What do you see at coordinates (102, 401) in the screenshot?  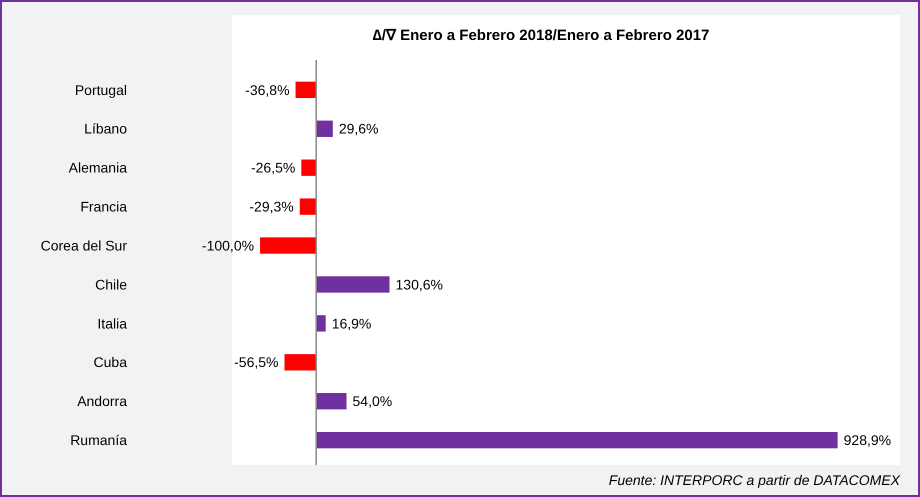 I see `y-tick-label: Andorra` at bounding box center [102, 401].